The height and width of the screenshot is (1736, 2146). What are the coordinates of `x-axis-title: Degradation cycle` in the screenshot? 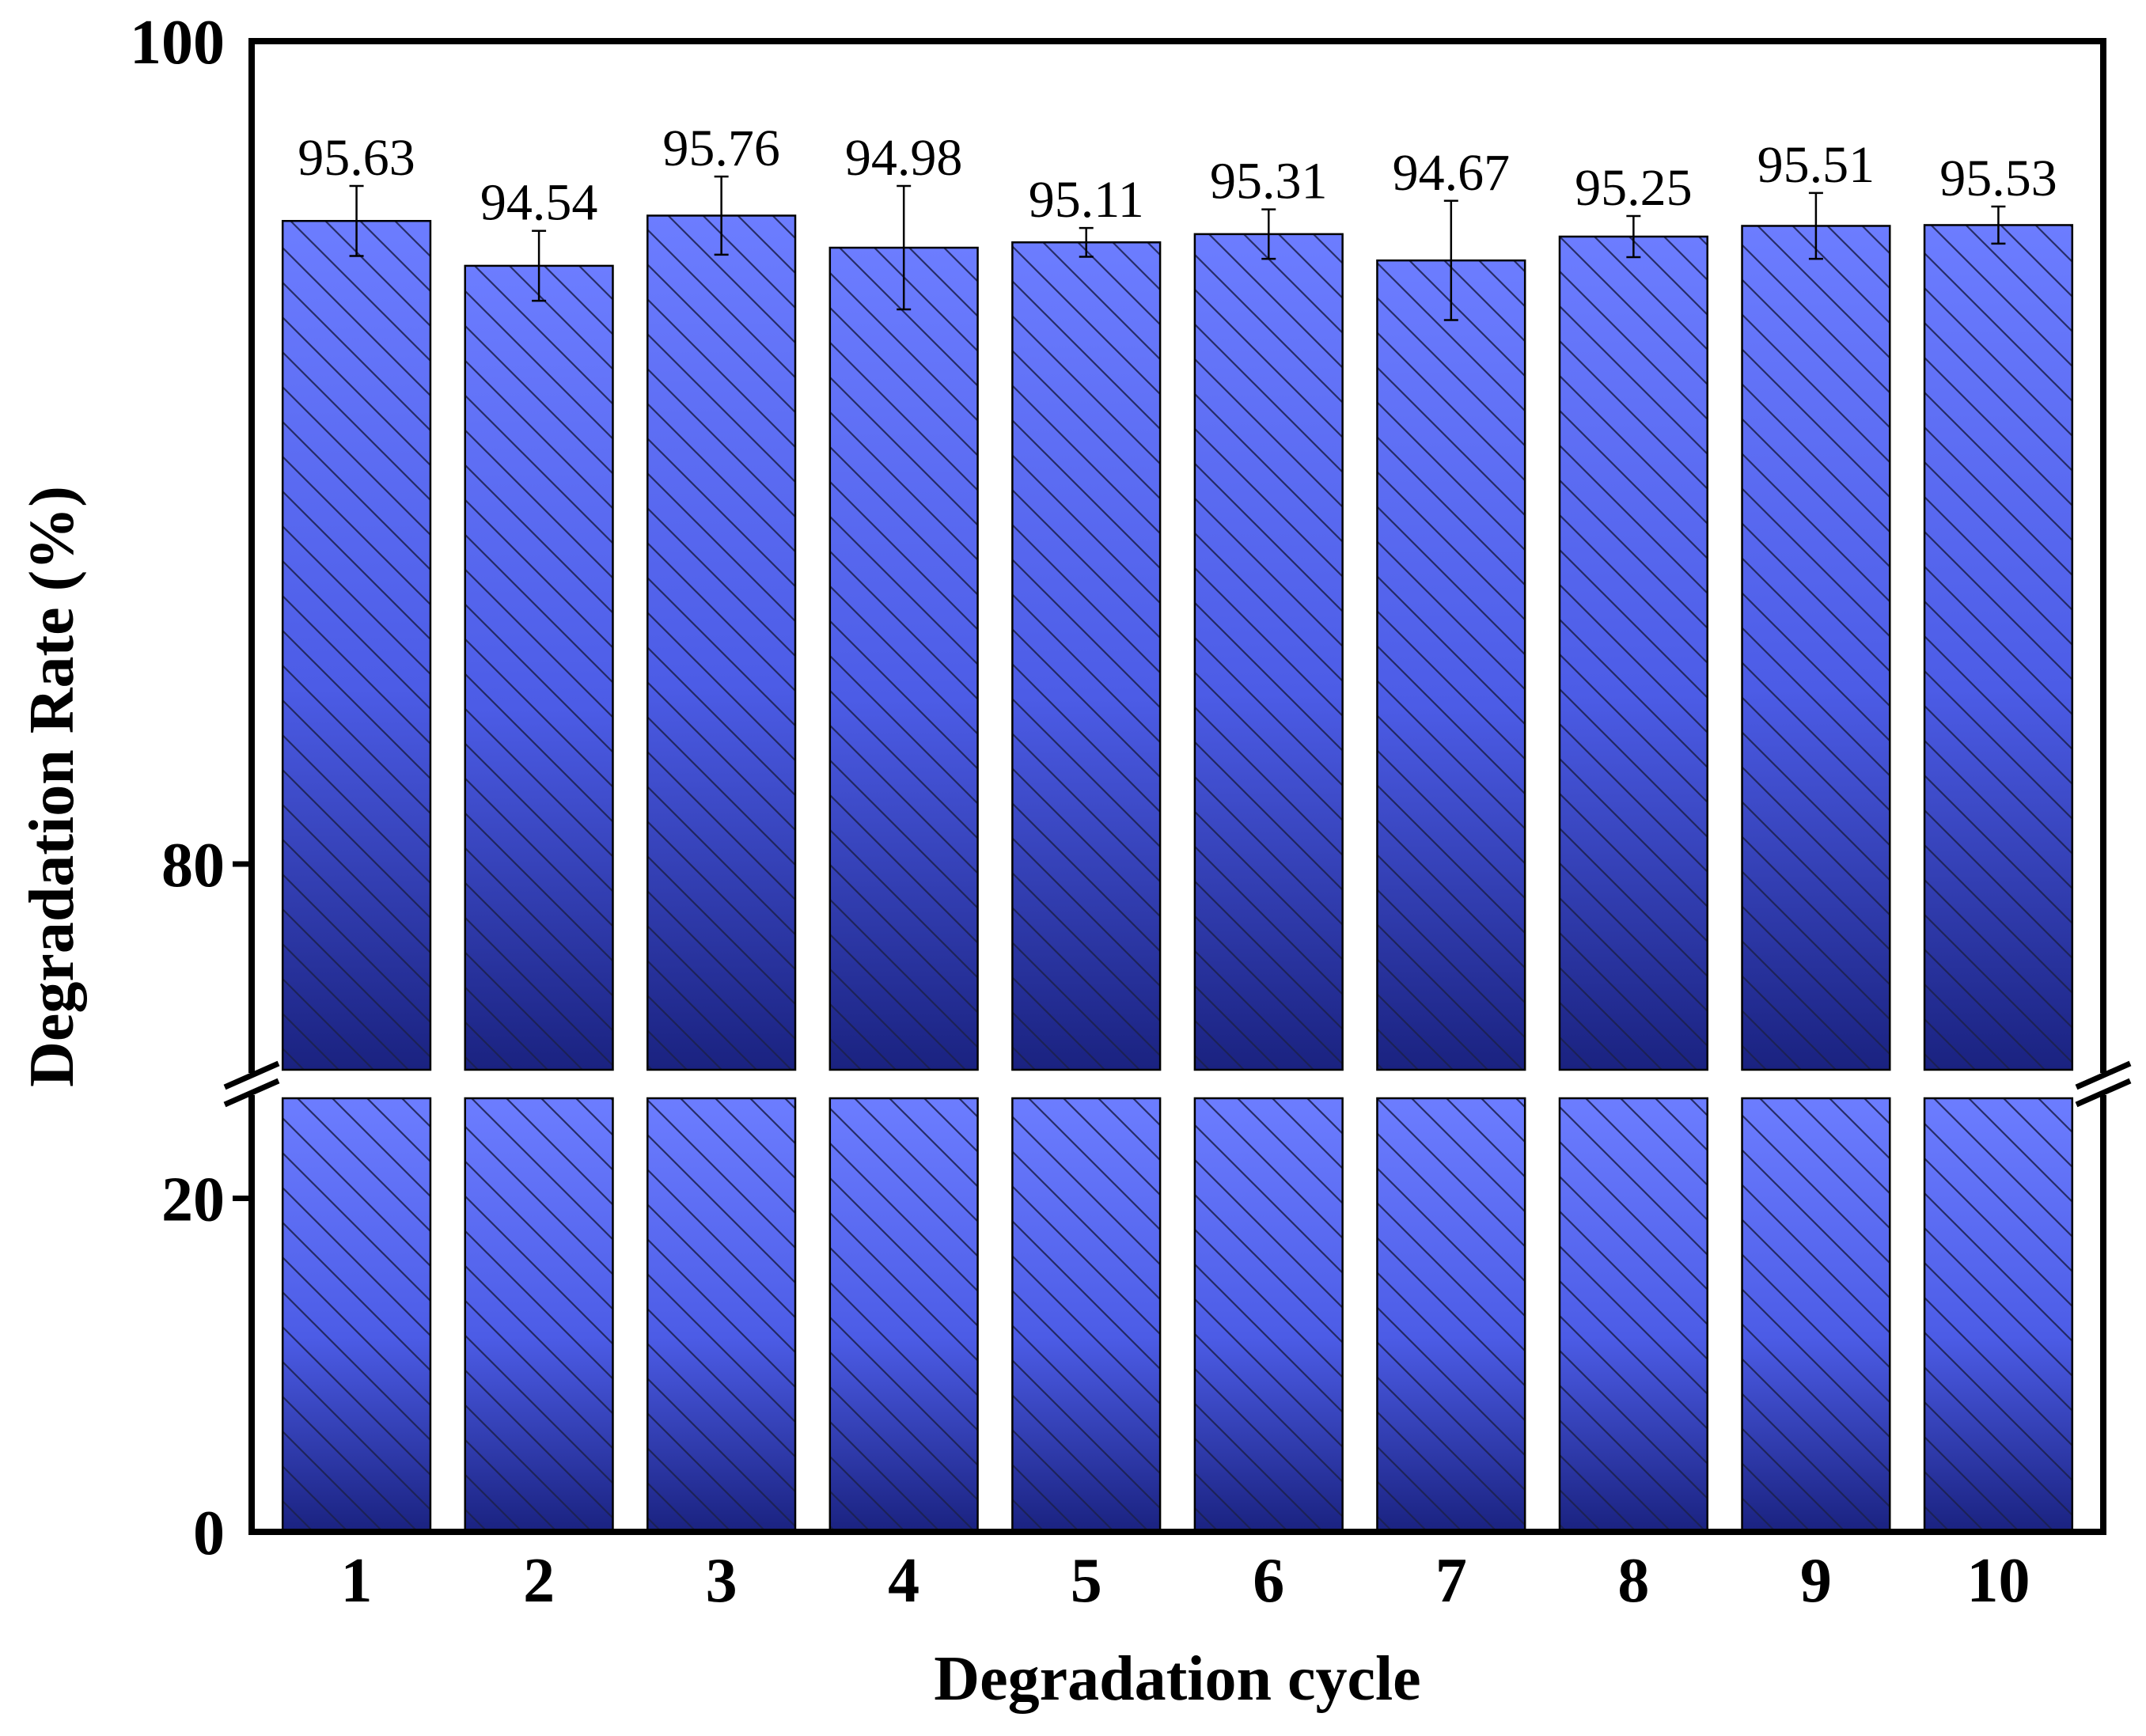 It's located at (1177, 1679).